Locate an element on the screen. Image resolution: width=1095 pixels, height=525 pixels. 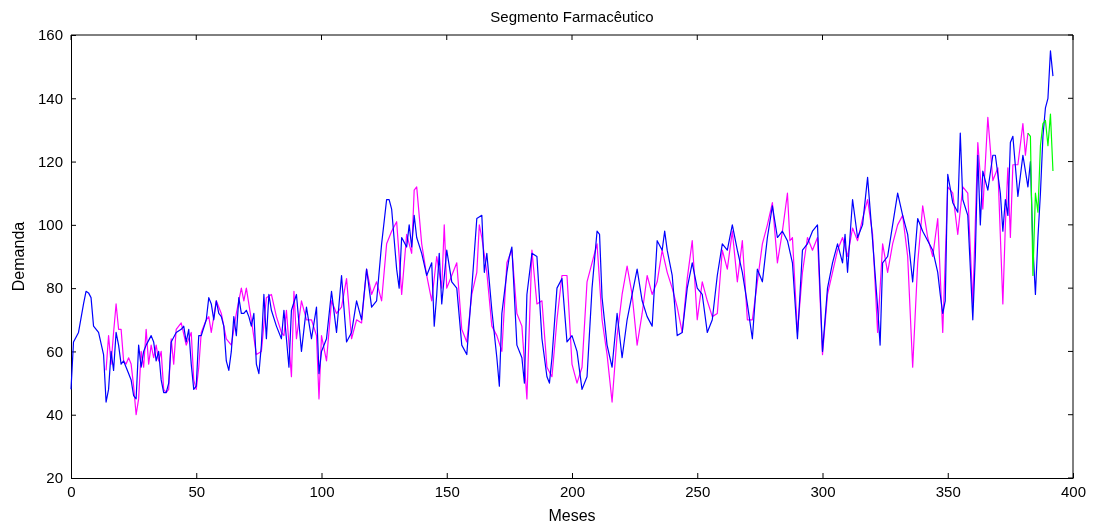
y-tick-label: 140 is located at coordinates (50, 98).